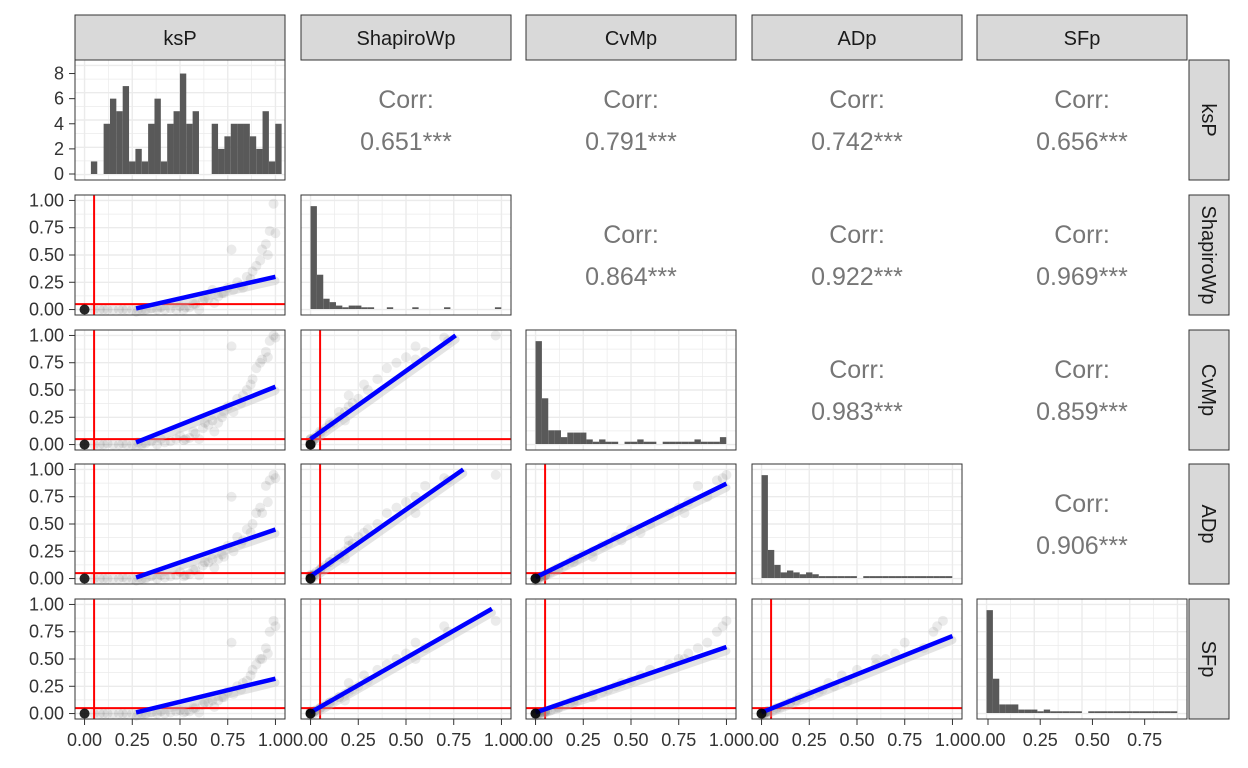 This screenshot has height=768, width=1248. What do you see at coordinates (84, 713) in the screenshot?
I see `origin-cluster` at bounding box center [84, 713].